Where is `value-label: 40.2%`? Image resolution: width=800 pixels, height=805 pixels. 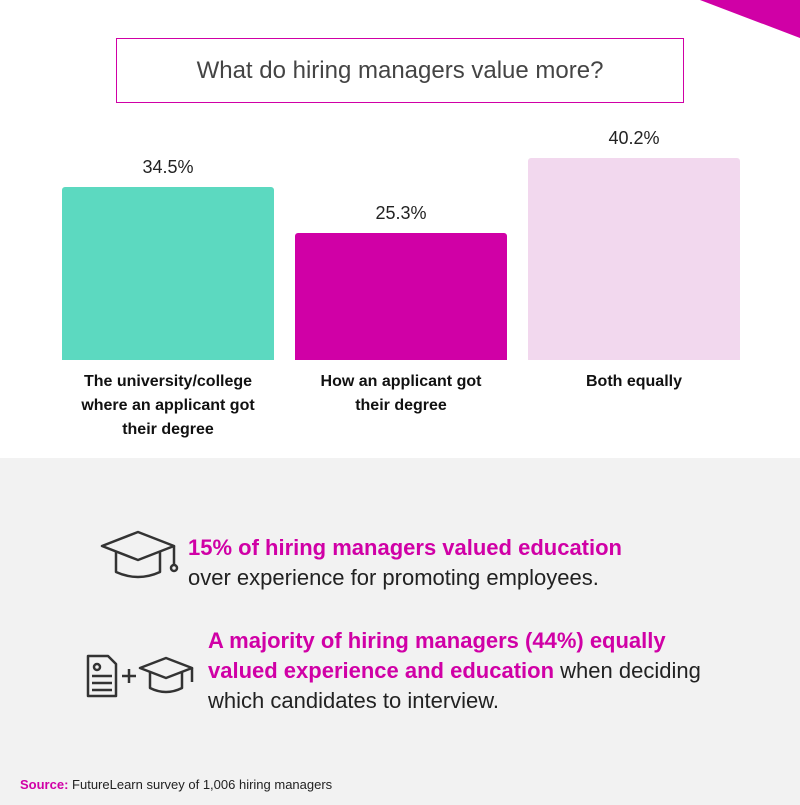
value-label: 40.2% is located at coordinates (634, 138).